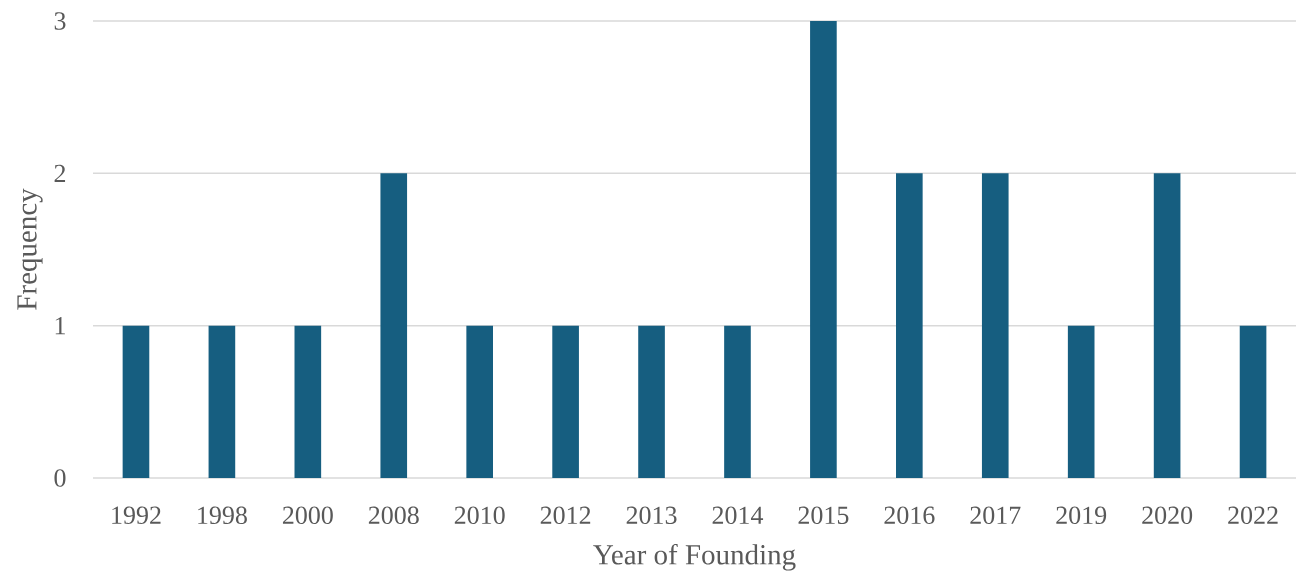 The height and width of the screenshot is (576, 1296). I want to click on x-tick-label: 2012, so click(565, 515).